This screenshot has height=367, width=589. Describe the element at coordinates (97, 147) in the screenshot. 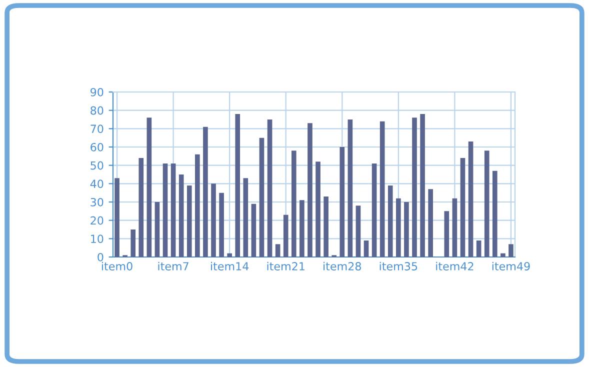

I see `y-tick-label: 60` at that location.